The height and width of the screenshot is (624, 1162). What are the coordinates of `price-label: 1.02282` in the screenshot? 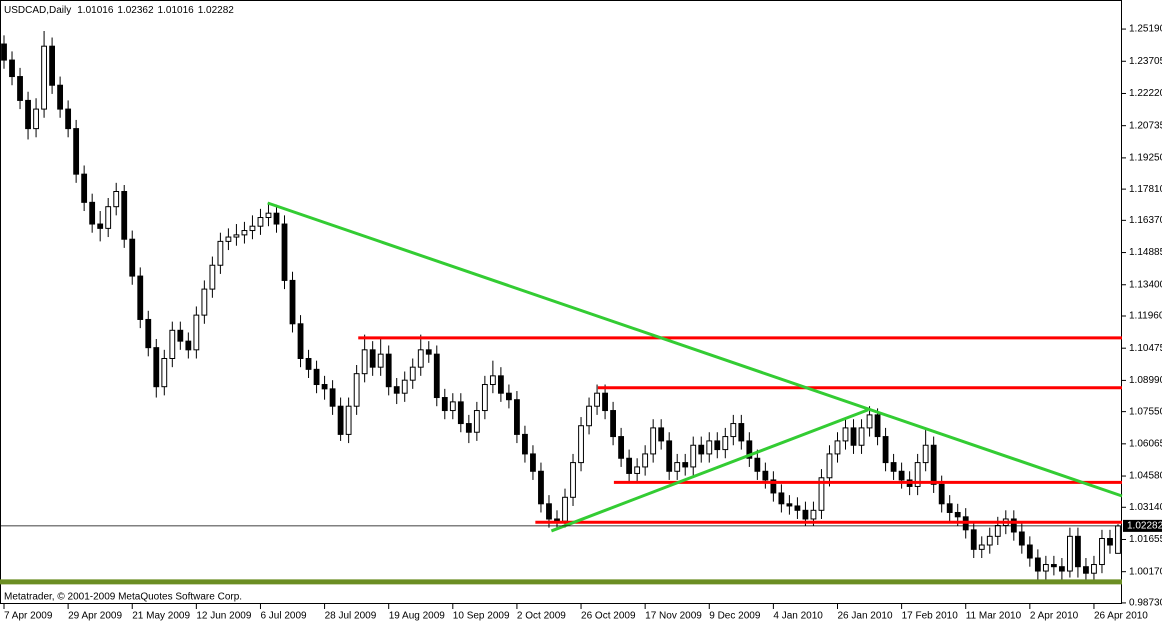 It's located at (1144, 526).